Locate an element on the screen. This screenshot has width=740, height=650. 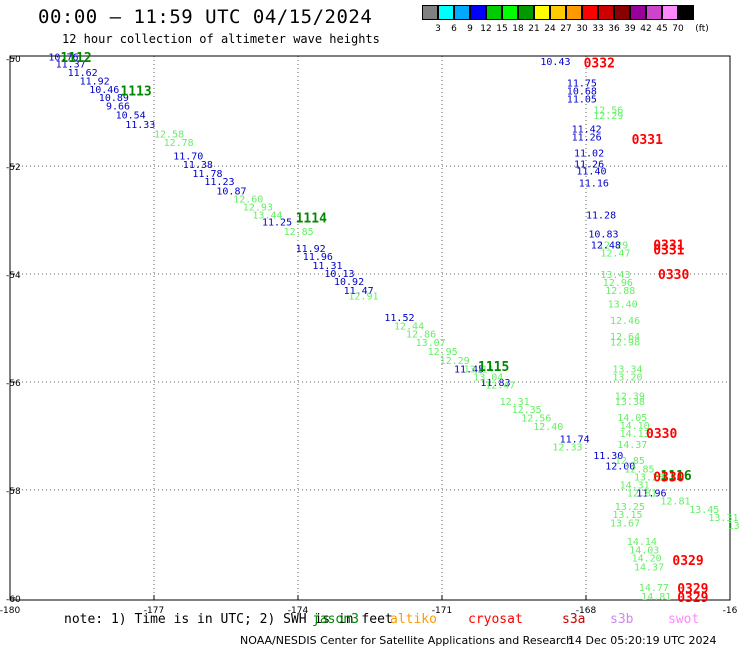
y-tick-label: -58 is located at coordinates (13, 492).